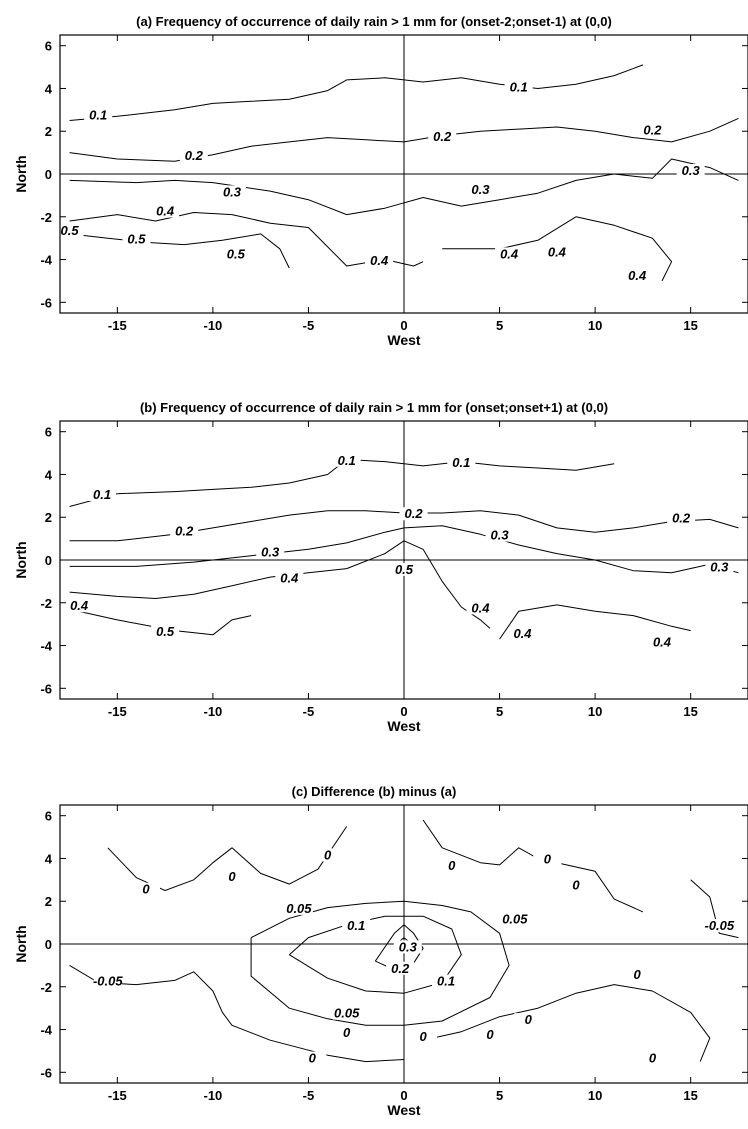  I want to click on y-axis-label: North, so click(21, 943).